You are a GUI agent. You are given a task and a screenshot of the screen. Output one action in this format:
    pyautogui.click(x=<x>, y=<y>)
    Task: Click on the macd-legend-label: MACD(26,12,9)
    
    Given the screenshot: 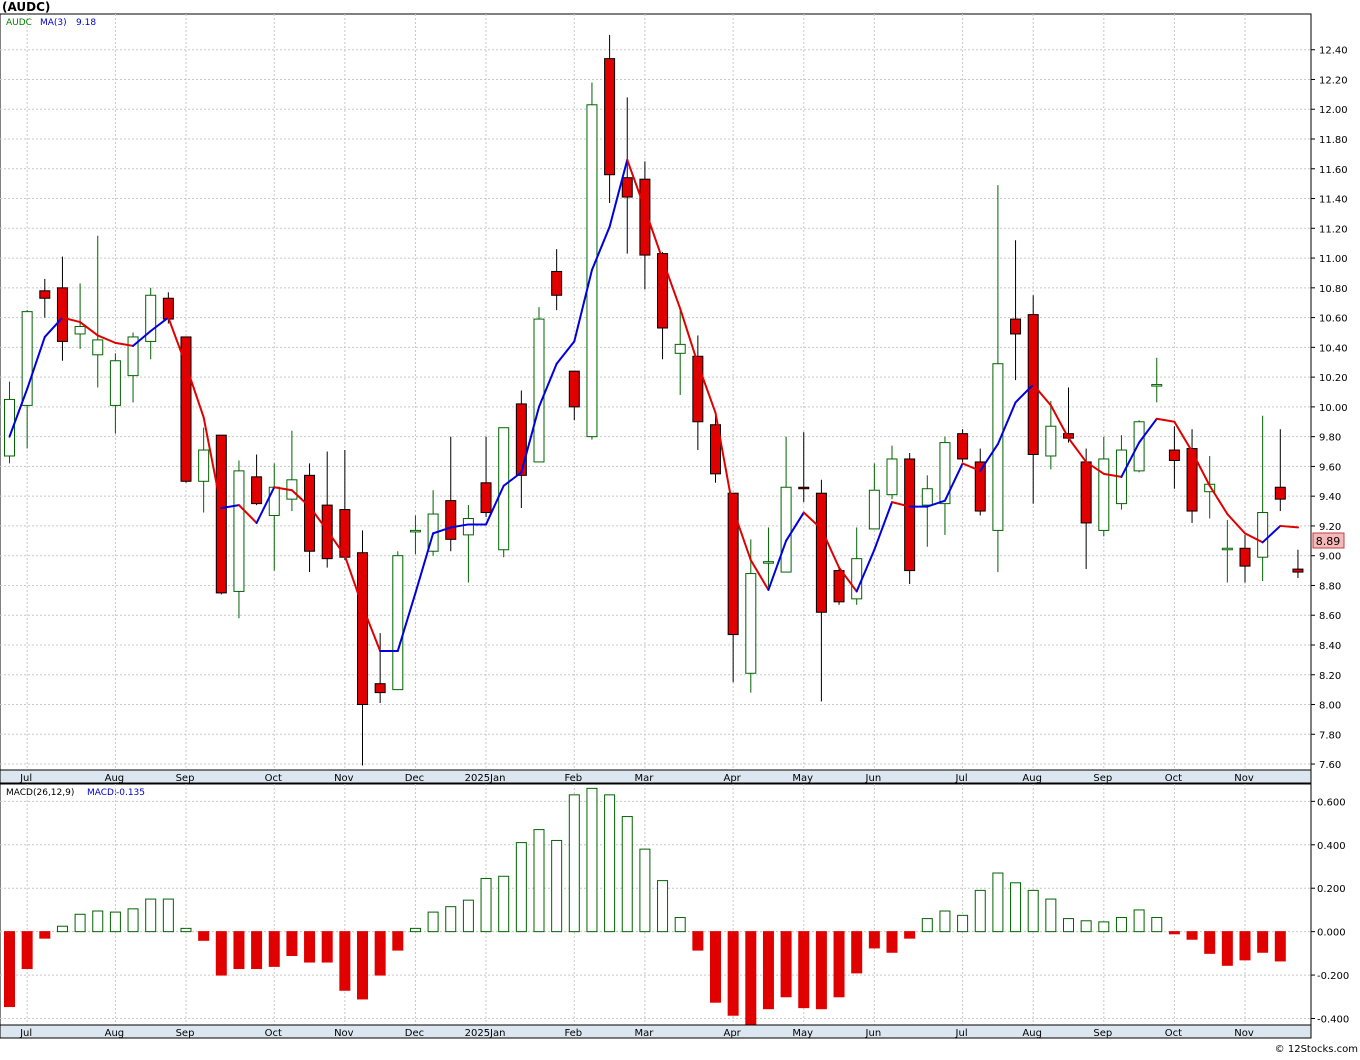 What is the action you would take?
    pyautogui.click(x=40, y=793)
    